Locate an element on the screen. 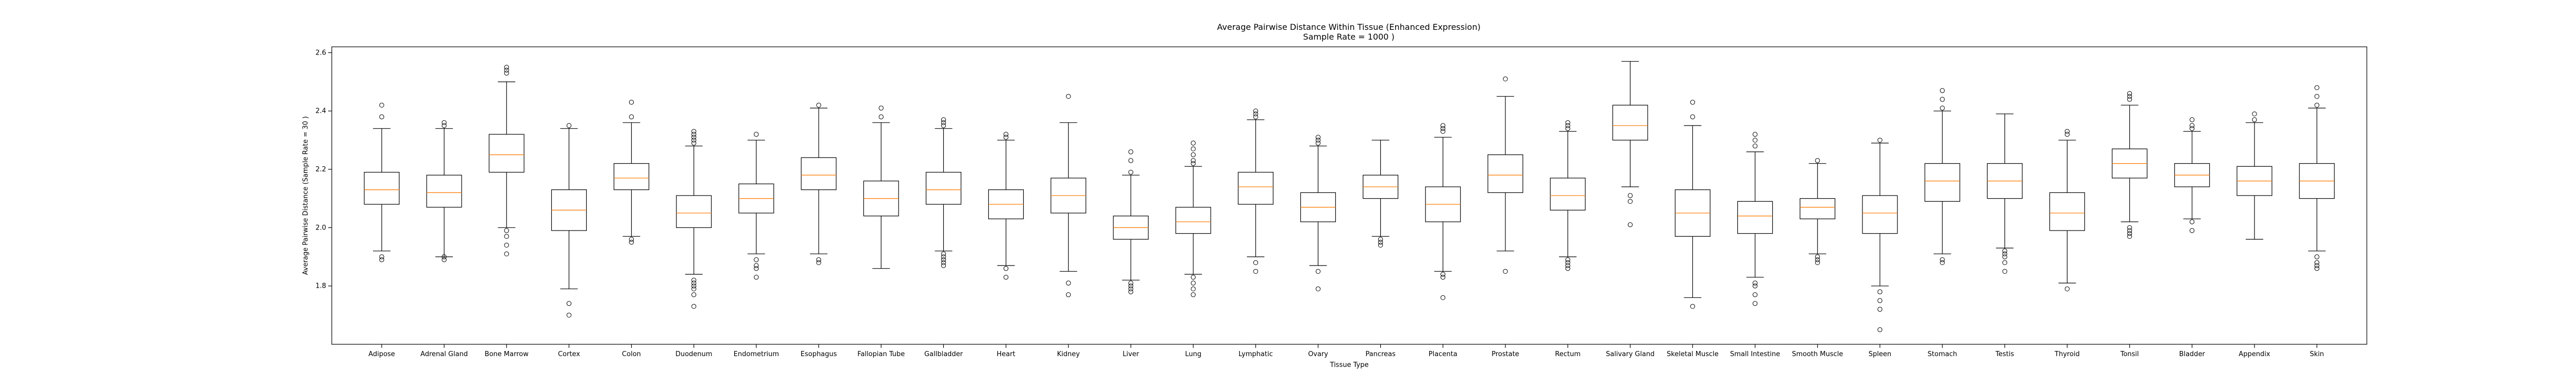 This screenshot has height=387, width=2576. x-tick-label: Duodenum is located at coordinates (694, 354).